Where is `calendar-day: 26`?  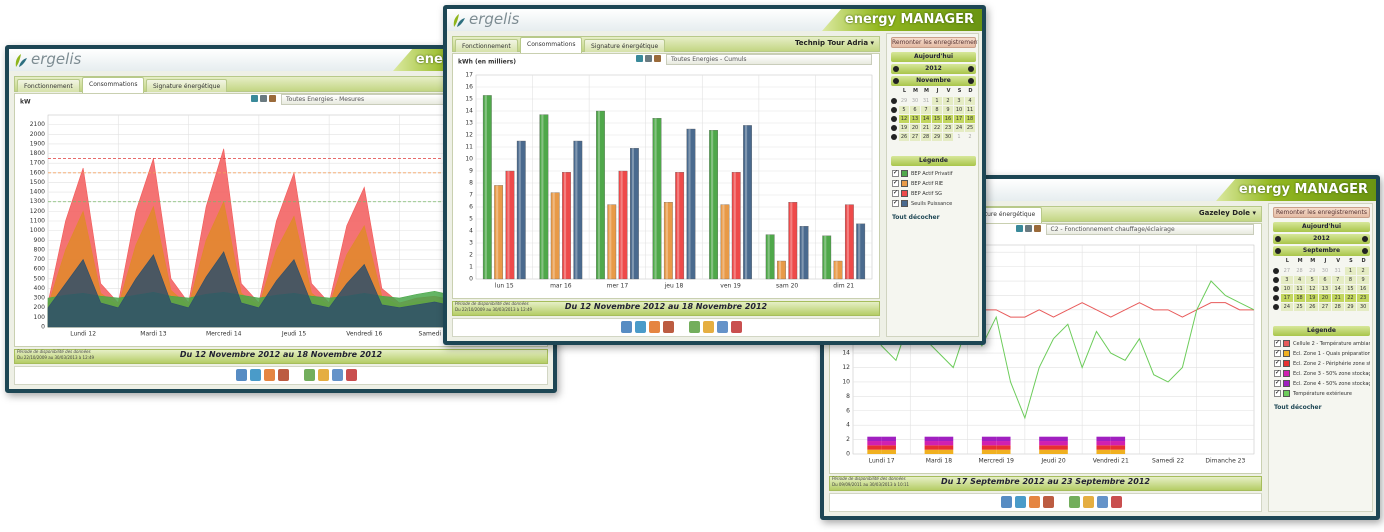 calendar-day: 26 is located at coordinates (1312, 307).